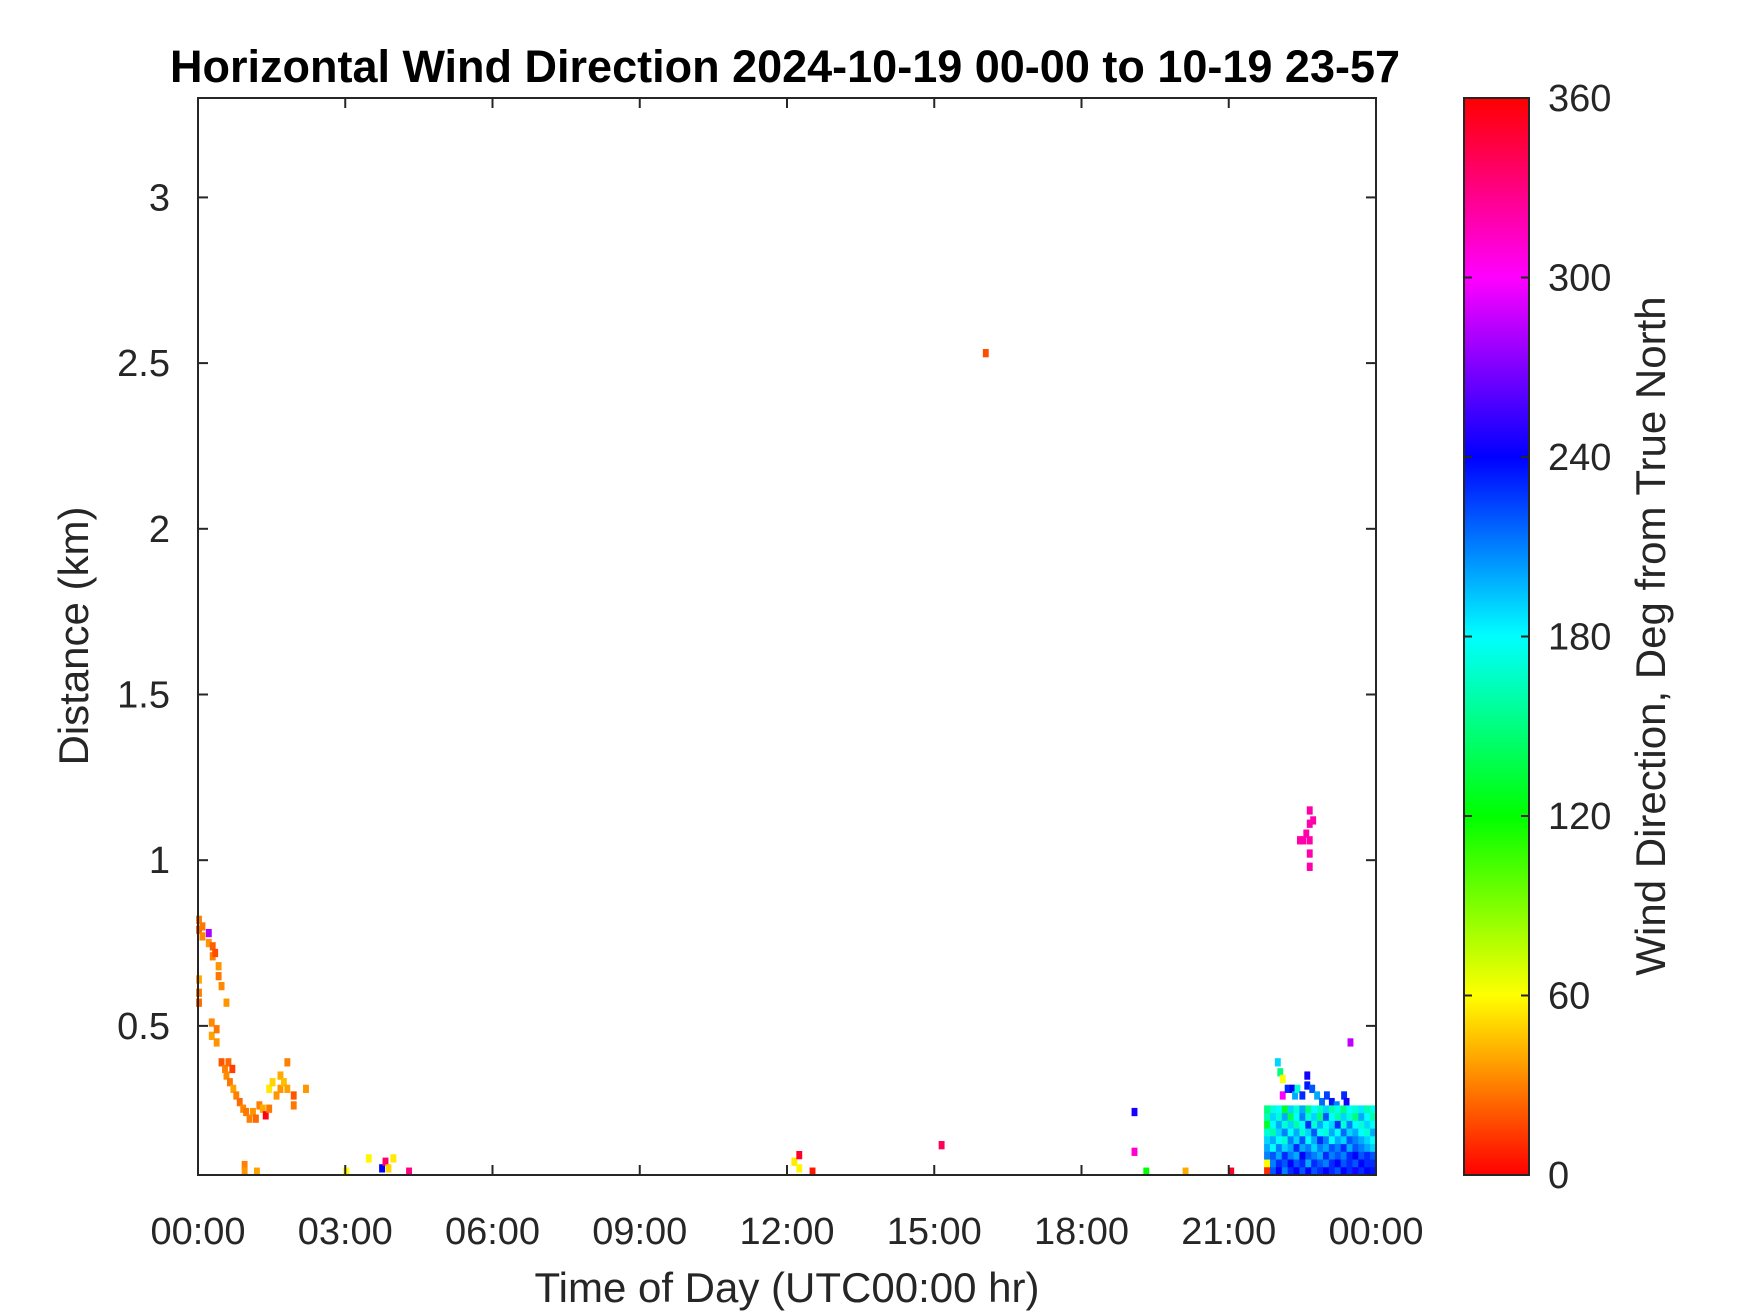 The width and height of the screenshot is (1750, 1313). What do you see at coordinates (786, 1232) in the screenshot?
I see `x-tick-label: 12:00` at bounding box center [786, 1232].